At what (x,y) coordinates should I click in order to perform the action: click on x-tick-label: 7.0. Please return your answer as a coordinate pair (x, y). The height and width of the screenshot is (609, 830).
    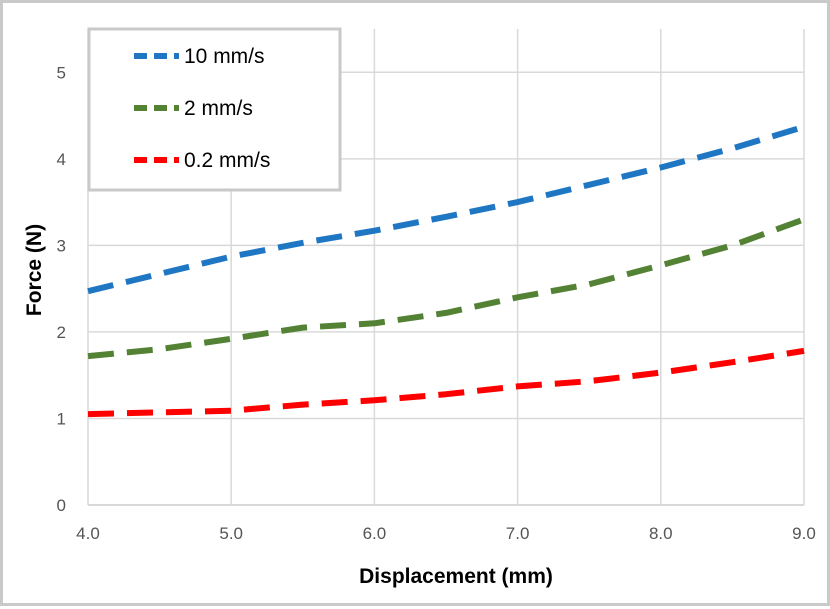
    Looking at the image, I should click on (518, 533).